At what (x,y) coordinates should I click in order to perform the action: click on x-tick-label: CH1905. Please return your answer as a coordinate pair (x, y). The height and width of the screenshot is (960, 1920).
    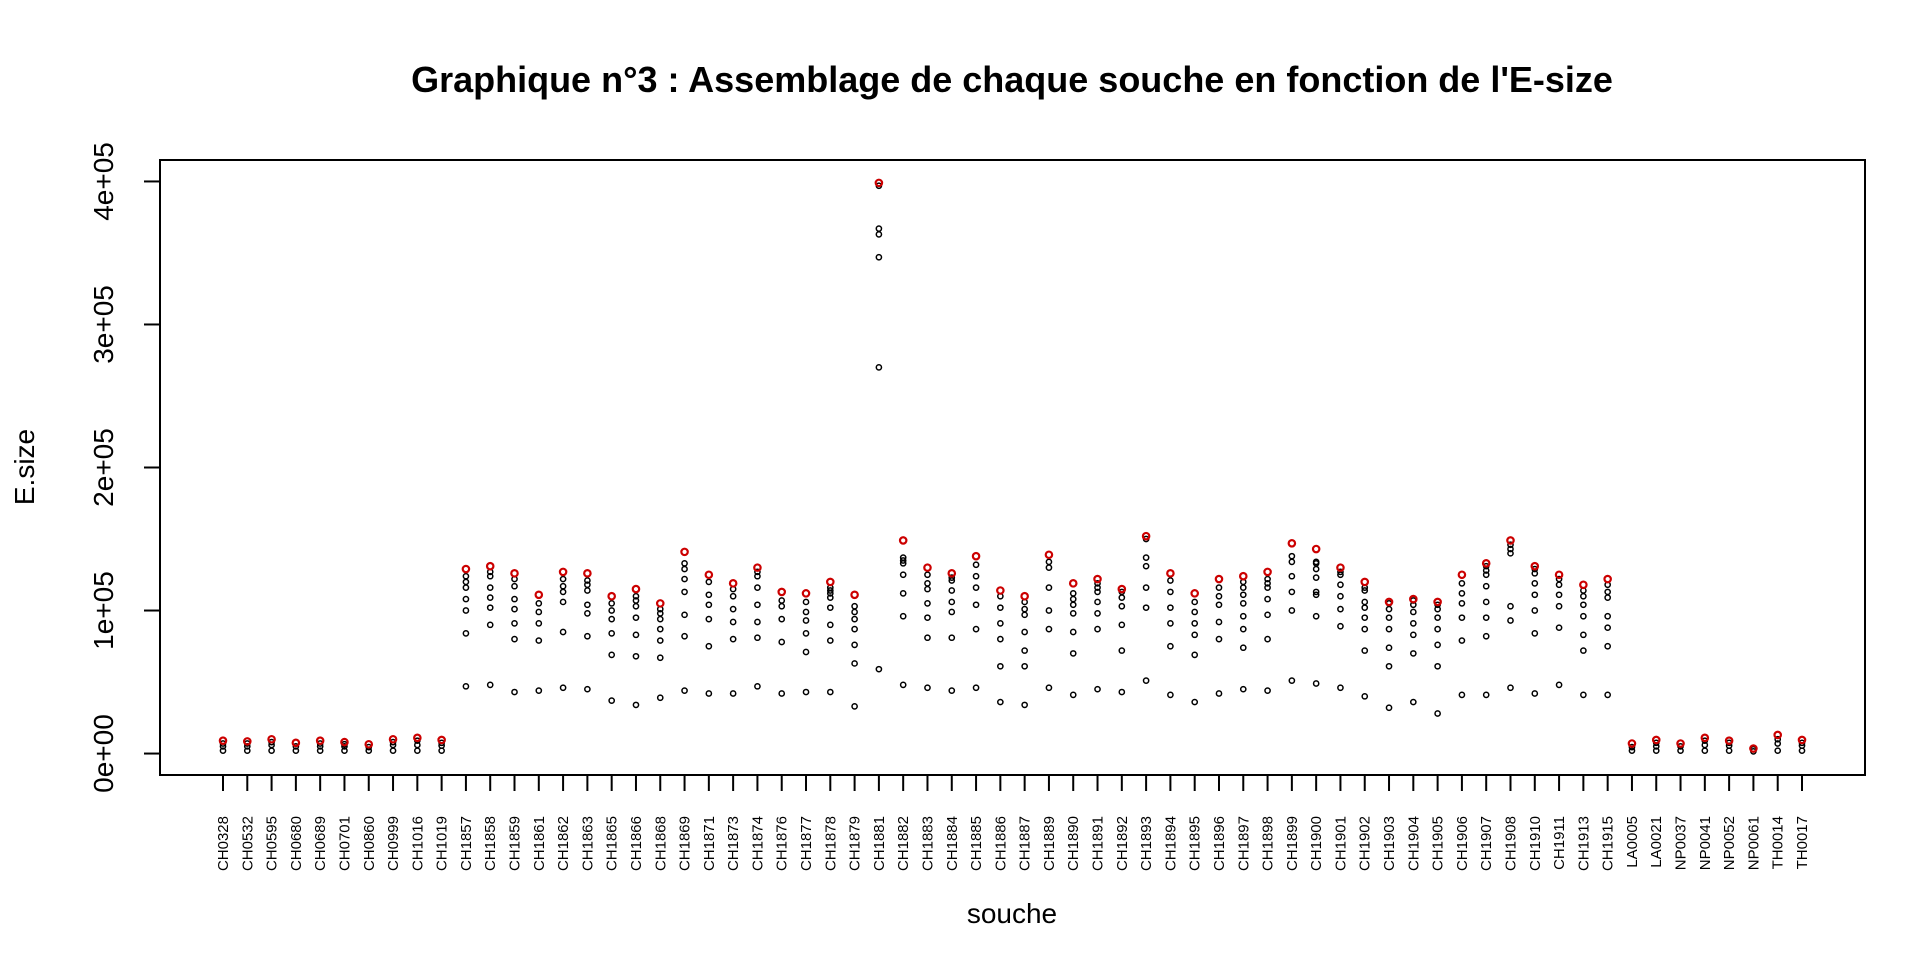
    Looking at the image, I should click on (1438, 843).